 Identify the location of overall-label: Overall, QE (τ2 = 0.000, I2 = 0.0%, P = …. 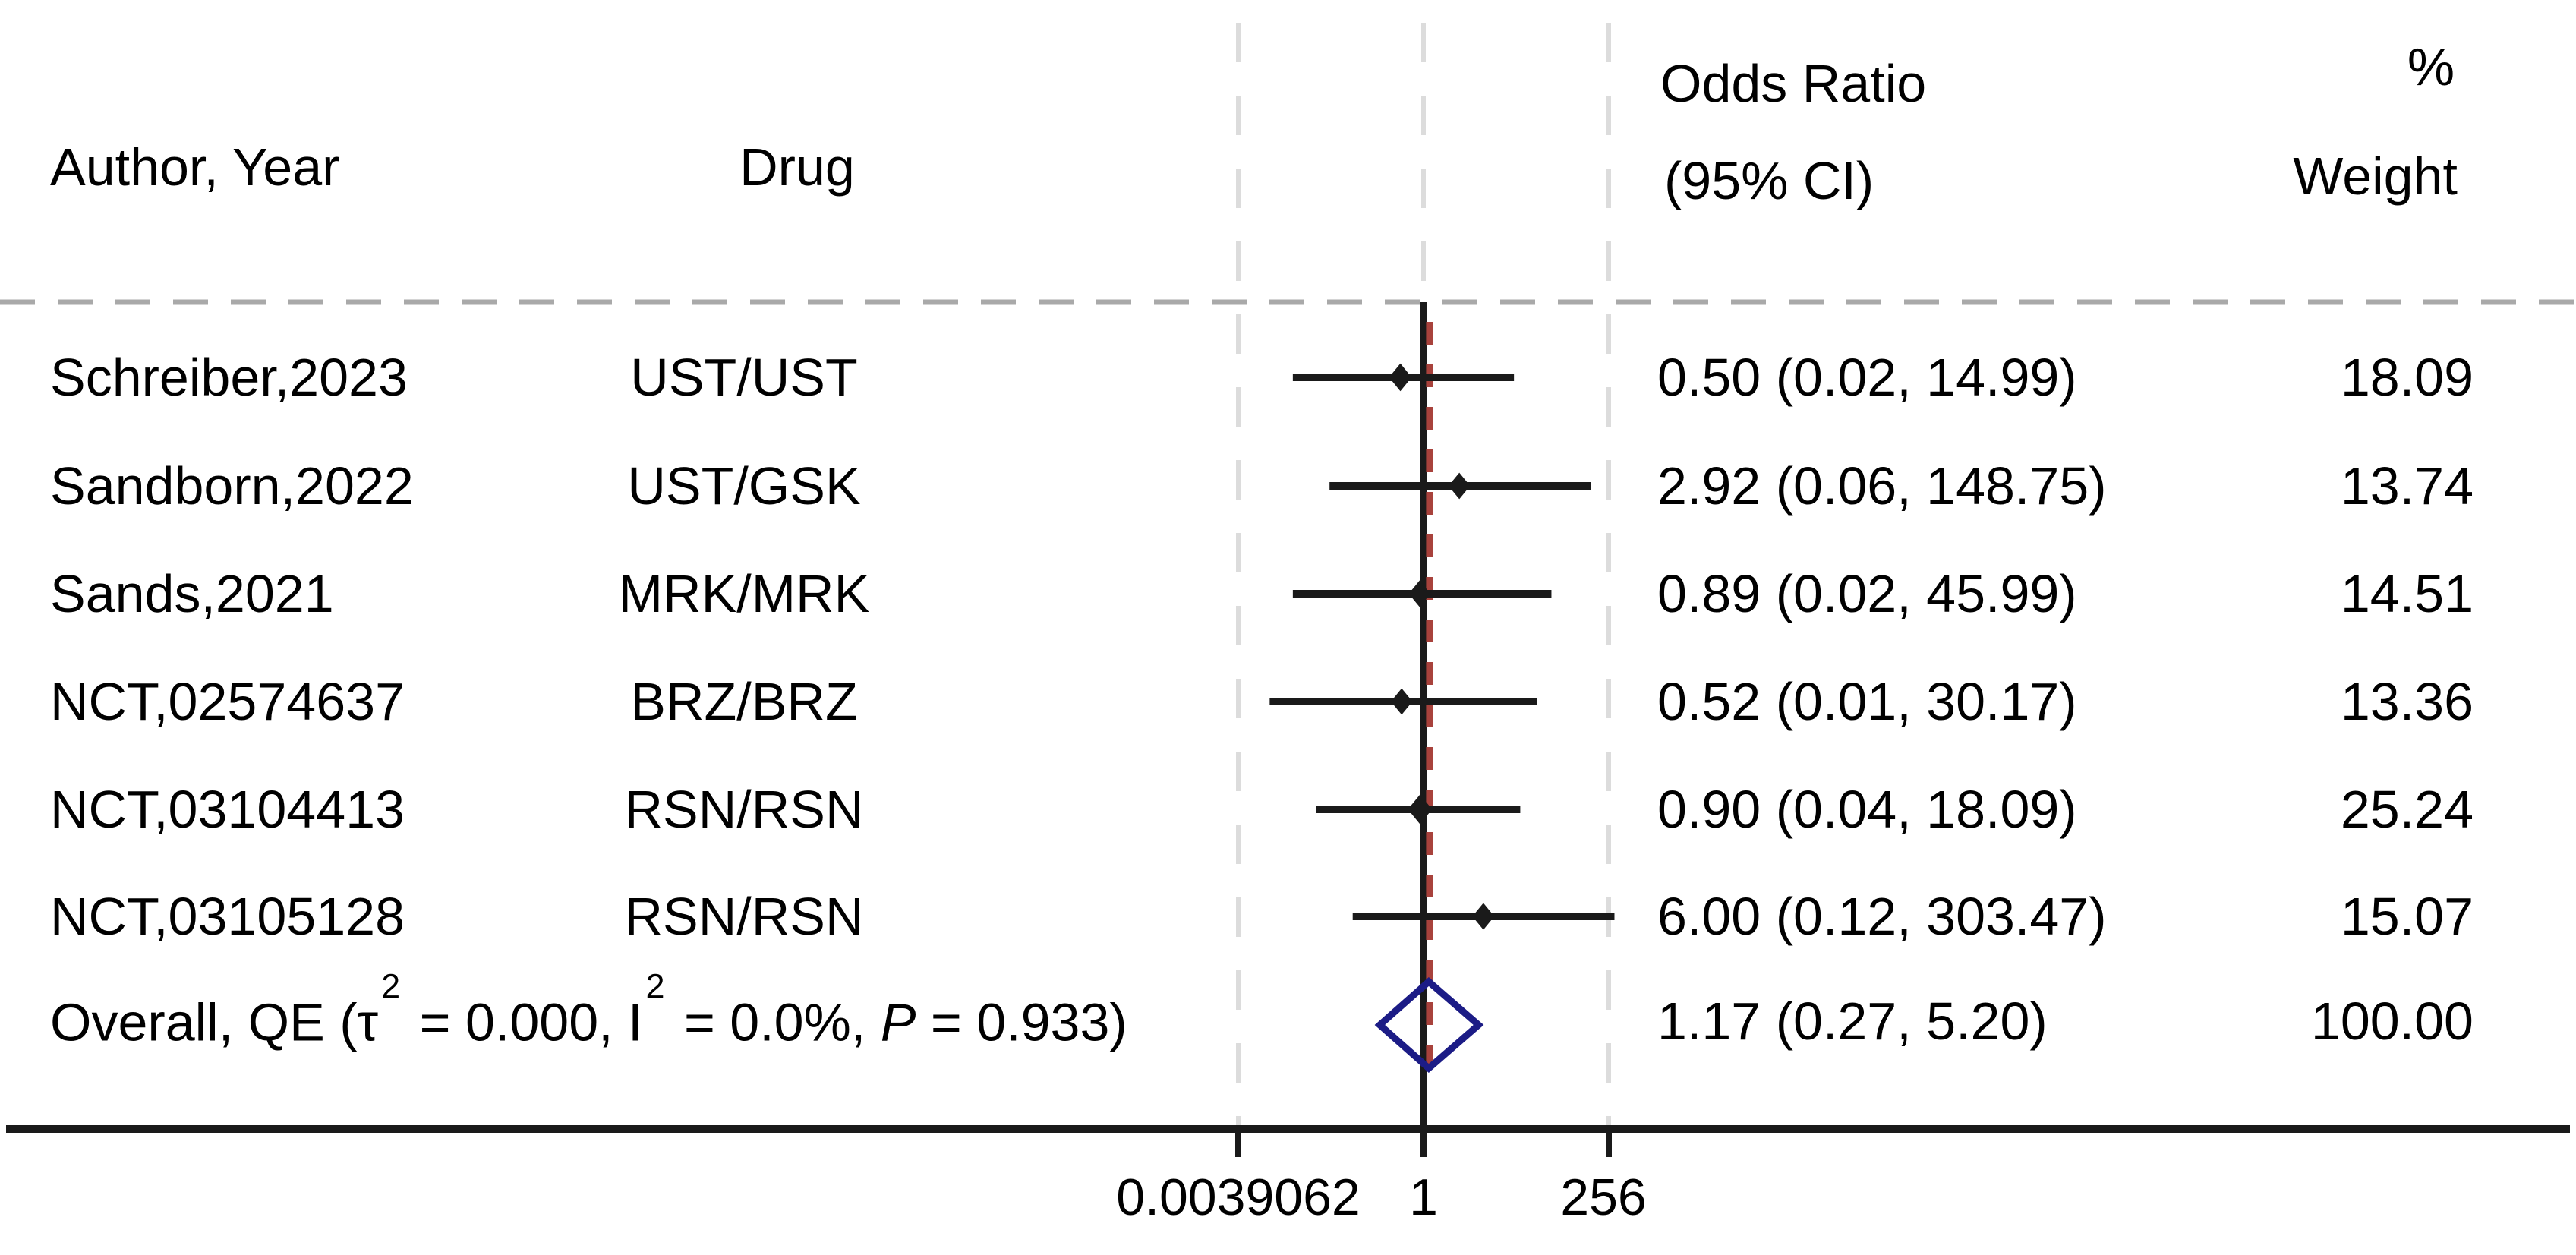
(588, 1008).